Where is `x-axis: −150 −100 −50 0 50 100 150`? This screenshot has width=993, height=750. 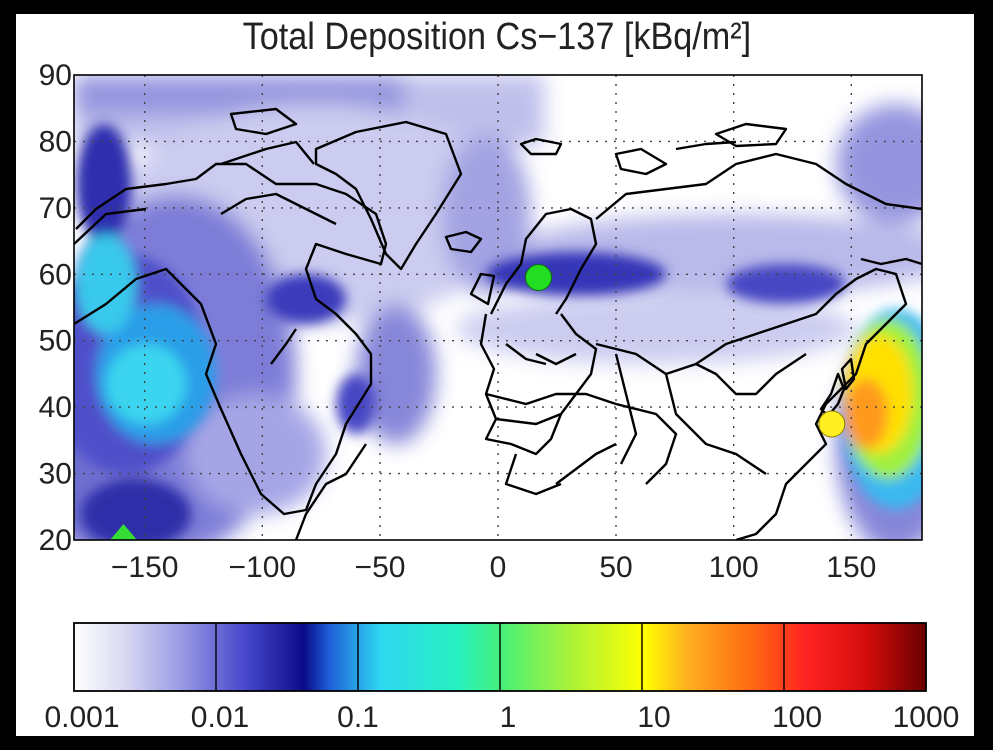 x-axis: −150 −100 −50 0 50 100 150 is located at coordinates (493, 567).